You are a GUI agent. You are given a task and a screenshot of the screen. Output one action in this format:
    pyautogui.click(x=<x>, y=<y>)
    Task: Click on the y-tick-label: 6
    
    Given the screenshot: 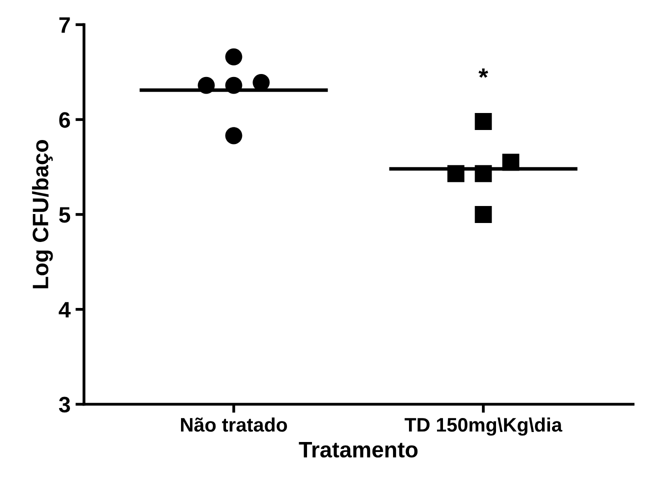 What is the action you would take?
    pyautogui.click(x=64, y=120)
    